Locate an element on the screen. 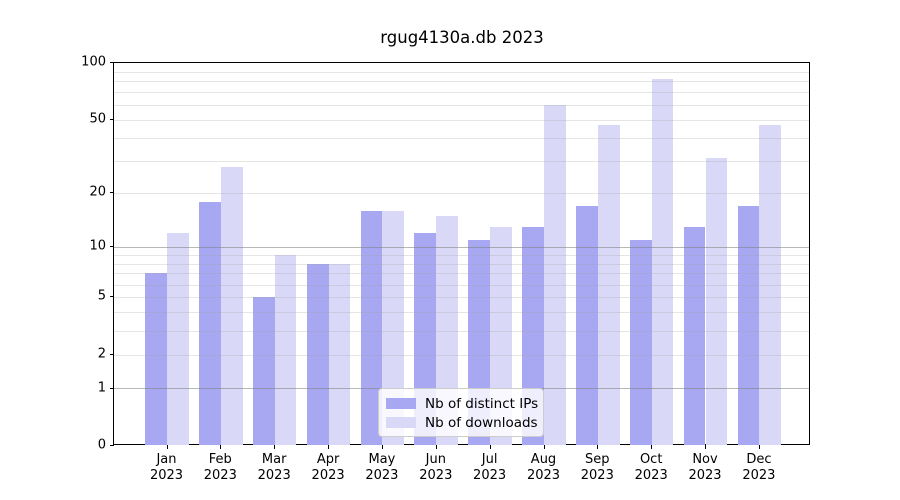 The height and width of the screenshot is (500, 900). legend-swatch-downloads is located at coordinates (401, 422).